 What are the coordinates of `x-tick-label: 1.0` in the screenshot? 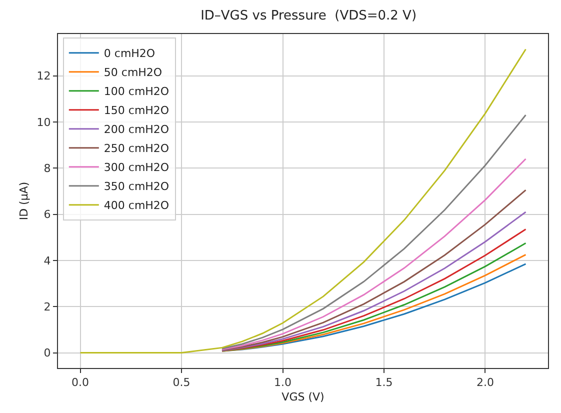 It's located at (283, 383).